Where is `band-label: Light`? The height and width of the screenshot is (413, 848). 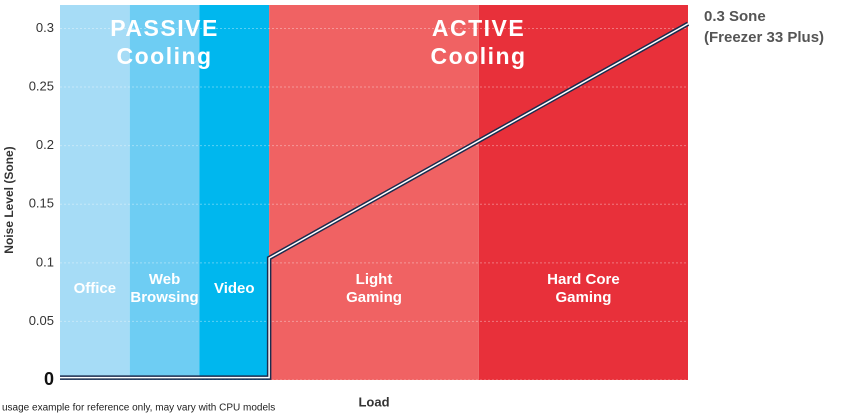
band-label: Light is located at coordinates (374, 279).